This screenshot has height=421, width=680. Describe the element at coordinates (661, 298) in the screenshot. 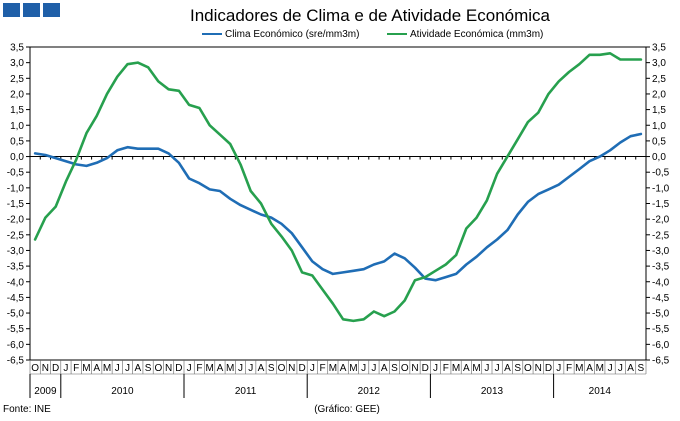

I see `y-tick-label-right: -4,5` at that location.